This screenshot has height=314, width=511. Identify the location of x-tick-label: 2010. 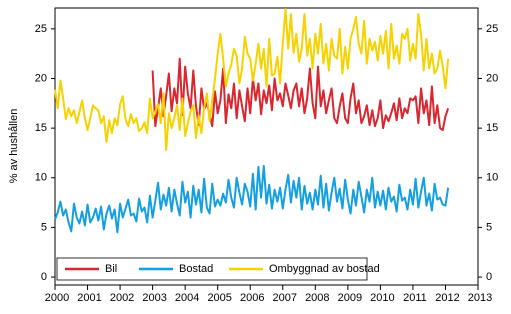
(382, 298).